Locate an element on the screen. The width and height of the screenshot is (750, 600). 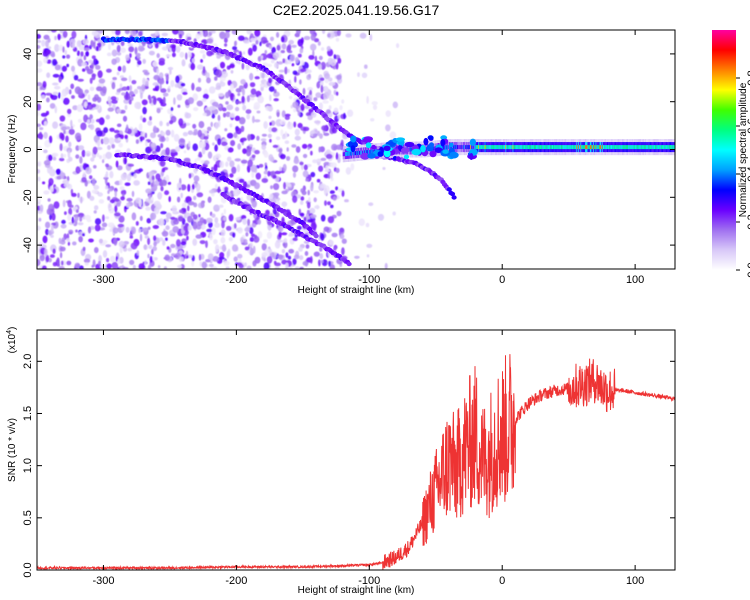
x-tick-label: -300 is located at coordinates (103, 280).